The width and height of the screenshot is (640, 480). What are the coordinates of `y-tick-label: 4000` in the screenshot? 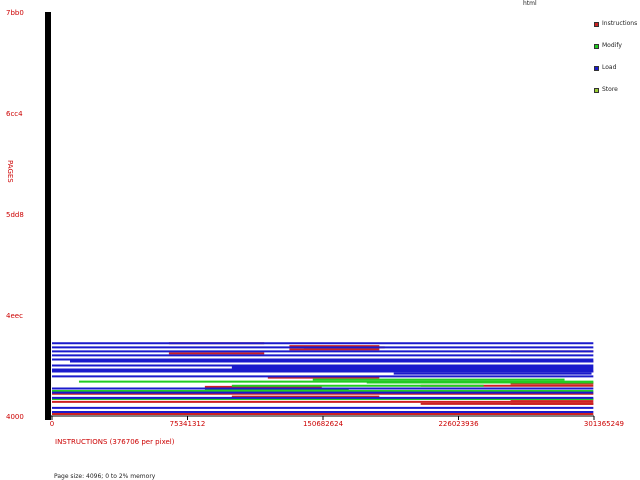 It's located at (15, 417).